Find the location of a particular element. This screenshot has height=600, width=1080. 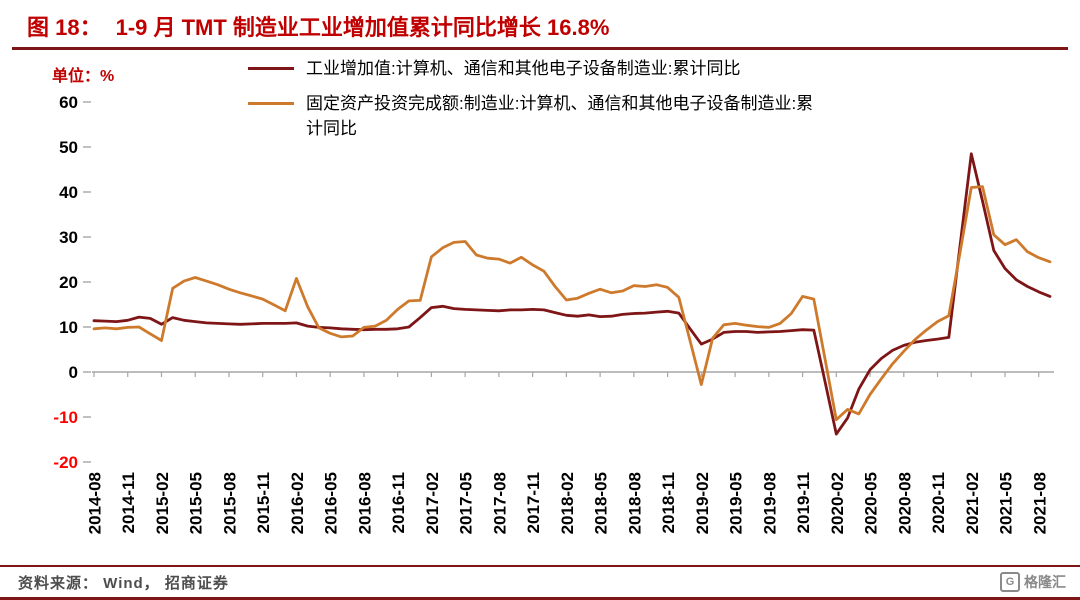

svg-text: 2016-11 is located at coordinates (398, 502).